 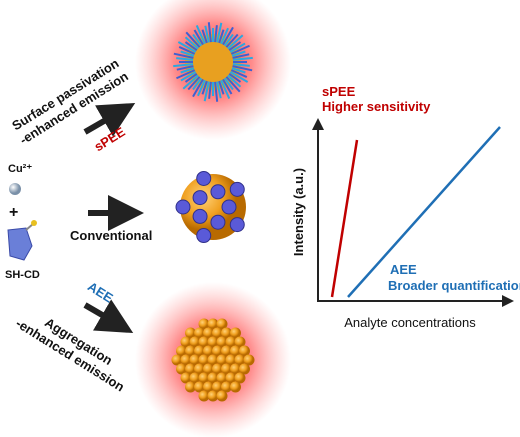 I want to click on plus: +, so click(x=13, y=212).